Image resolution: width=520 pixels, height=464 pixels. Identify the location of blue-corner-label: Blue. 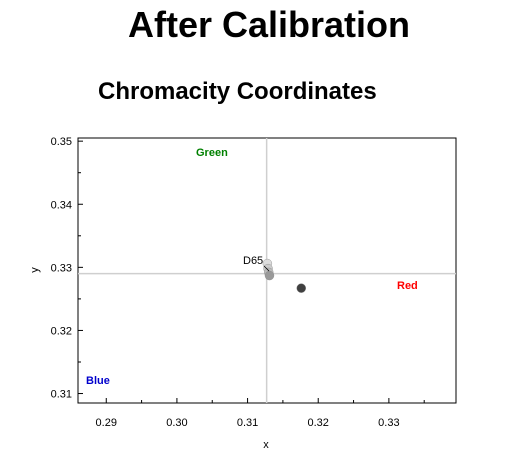
(98, 381).